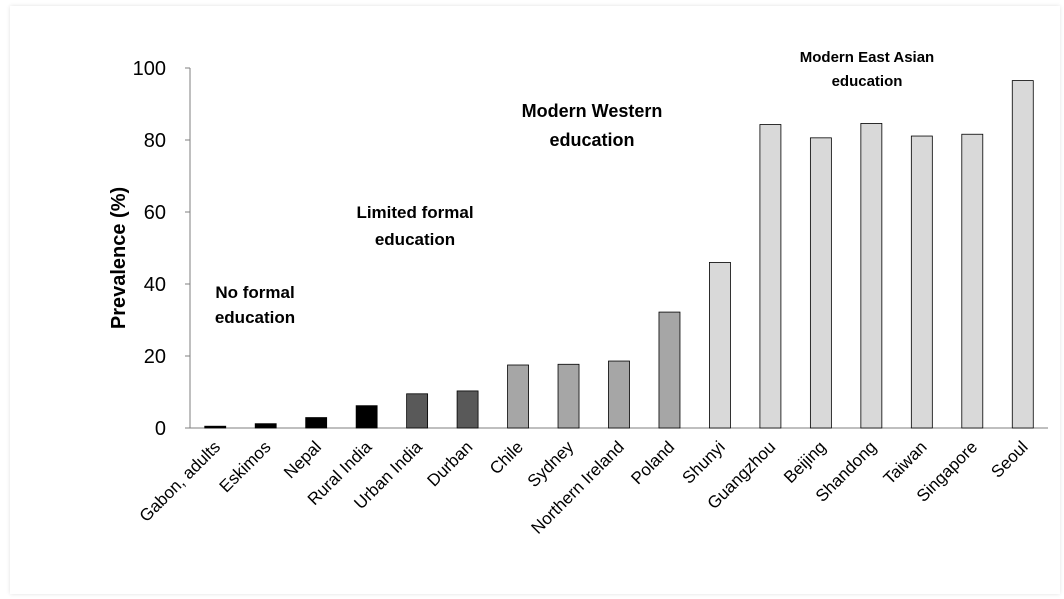 The height and width of the screenshot is (599, 1064). What do you see at coordinates (591, 140) in the screenshot?
I see `group-annotation-2: education` at bounding box center [591, 140].